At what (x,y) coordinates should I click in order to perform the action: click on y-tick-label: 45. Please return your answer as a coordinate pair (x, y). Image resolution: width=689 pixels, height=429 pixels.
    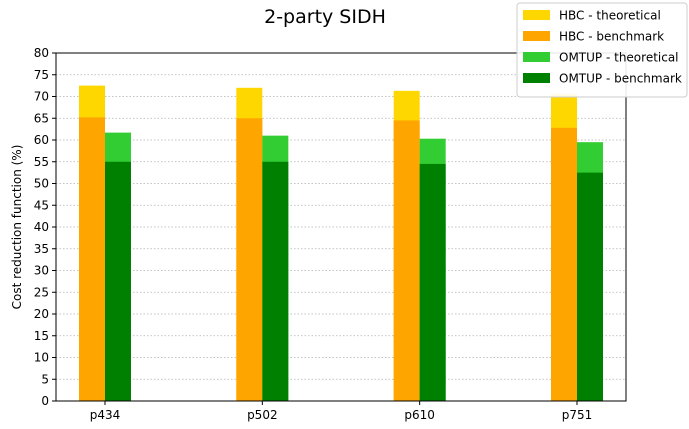
    Looking at the image, I should click on (41, 205).